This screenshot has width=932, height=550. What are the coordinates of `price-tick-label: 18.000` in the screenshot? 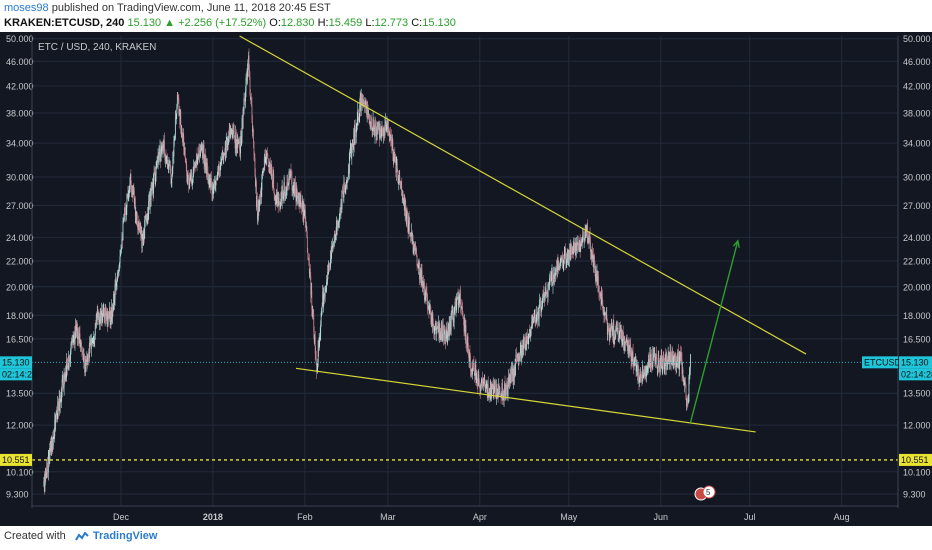 It's located at (917, 316).